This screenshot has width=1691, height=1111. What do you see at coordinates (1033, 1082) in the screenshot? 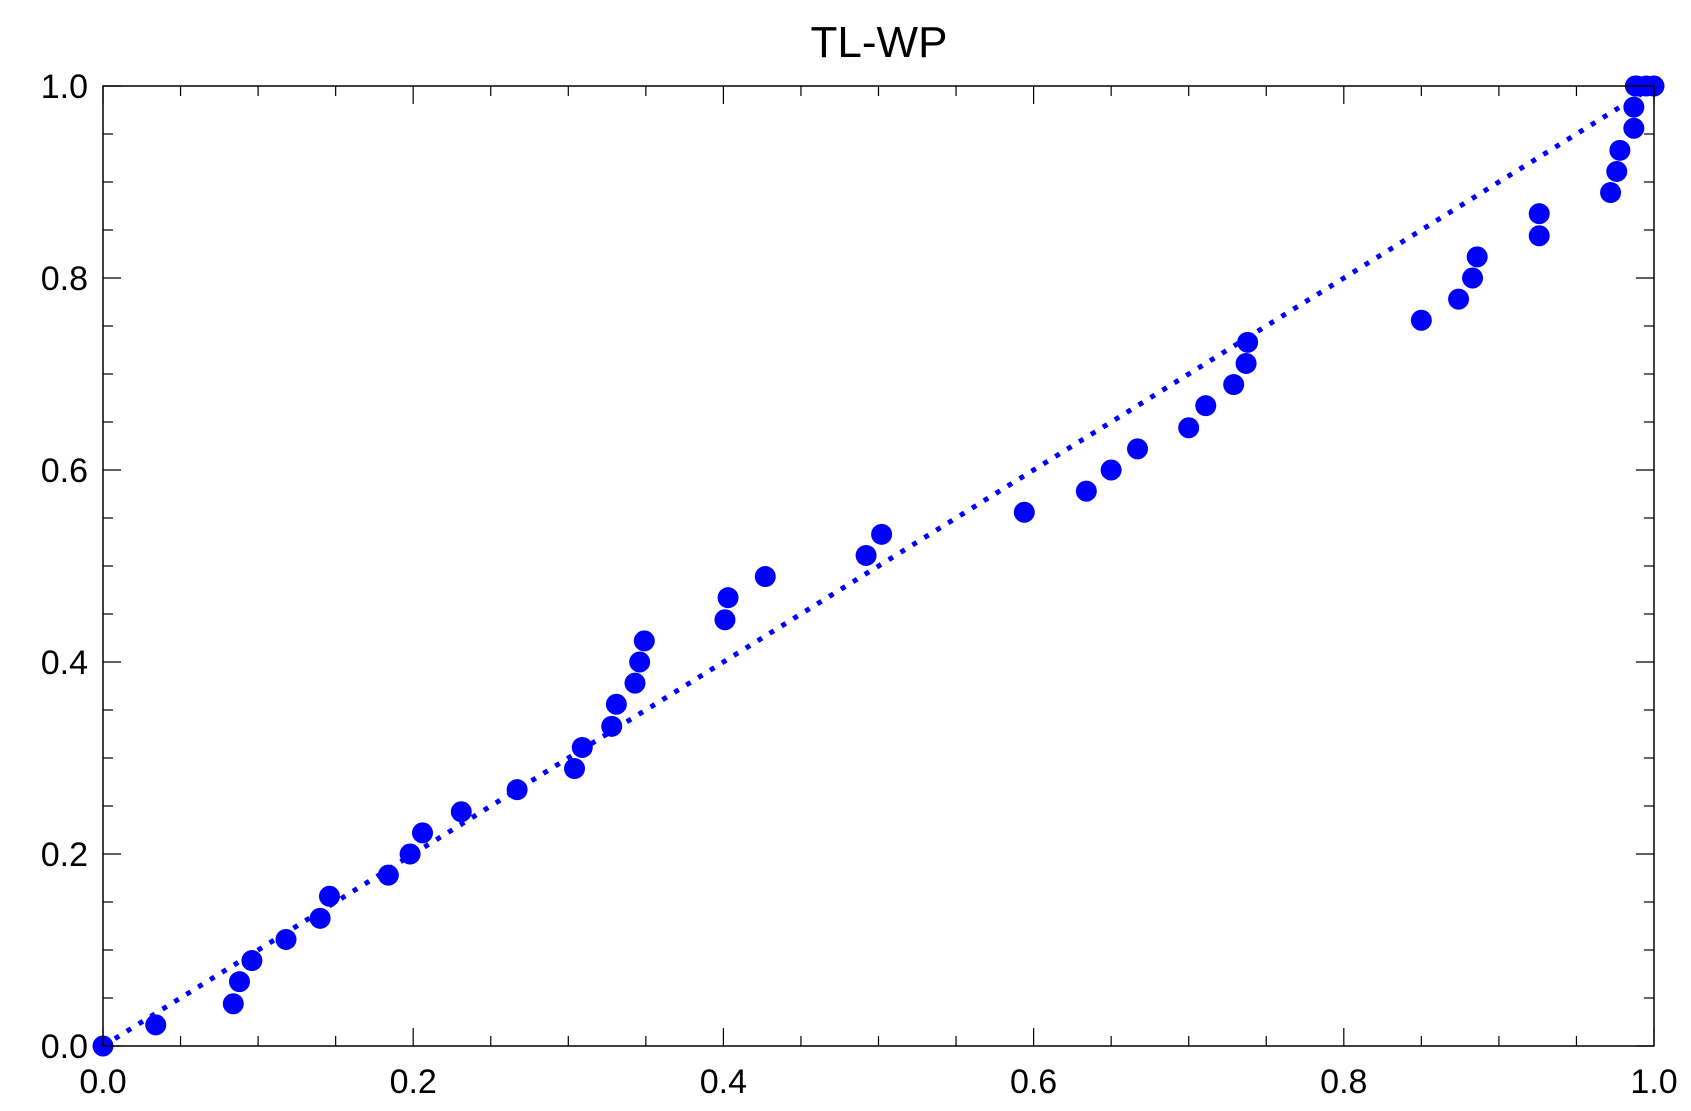
I see `x-tick-label: 0.6` at bounding box center [1033, 1082].